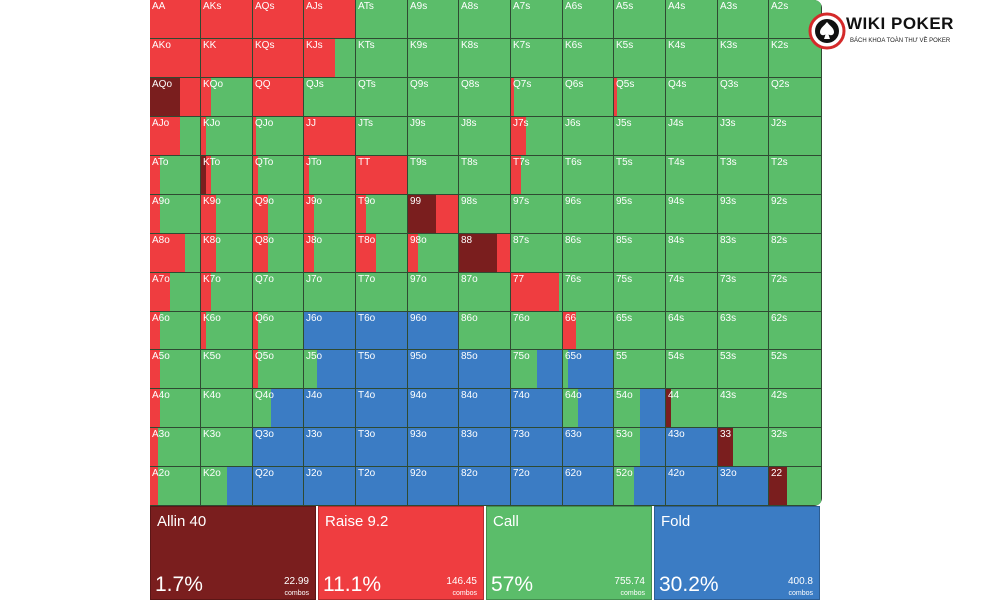 Image resolution: width=1000 pixels, height=600 pixels. Describe the element at coordinates (433, 136) in the screenshot. I see `hand-cell: J9s` at that location.